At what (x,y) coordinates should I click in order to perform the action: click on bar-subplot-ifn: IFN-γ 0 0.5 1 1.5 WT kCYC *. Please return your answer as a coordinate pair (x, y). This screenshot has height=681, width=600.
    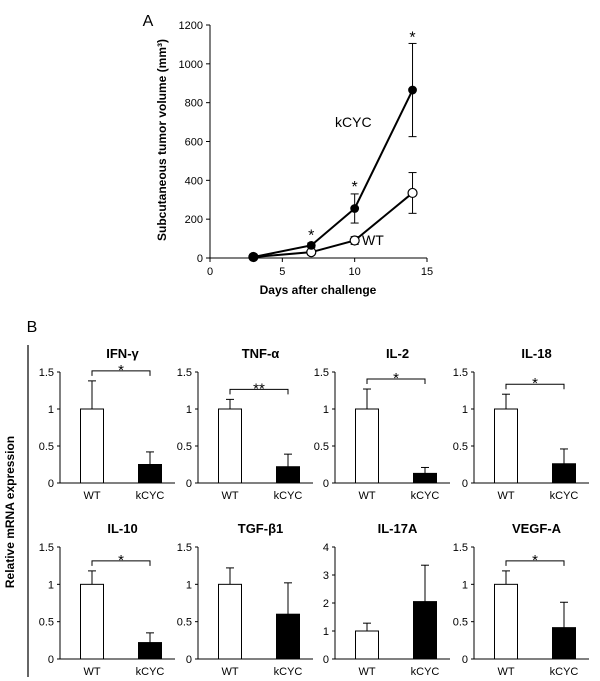
    Looking at the image, I should click on (107, 424).